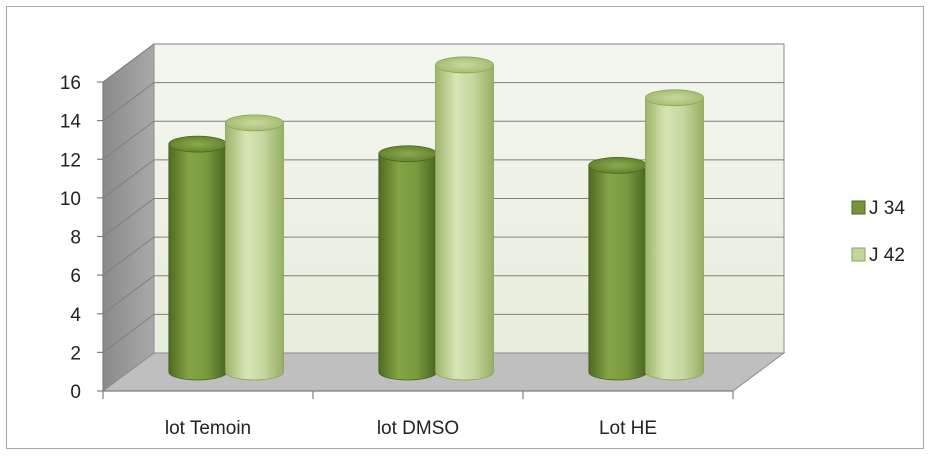  What do you see at coordinates (208, 428) in the screenshot?
I see `x-category-label: lot Temoin` at bounding box center [208, 428].